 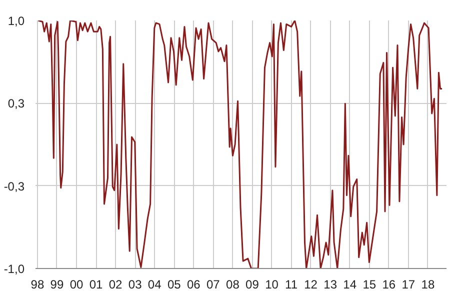 What do you see at coordinates (311, 284) in the screenshot?
I see `x-tick-label: 12` at bounding box center [311, 284].